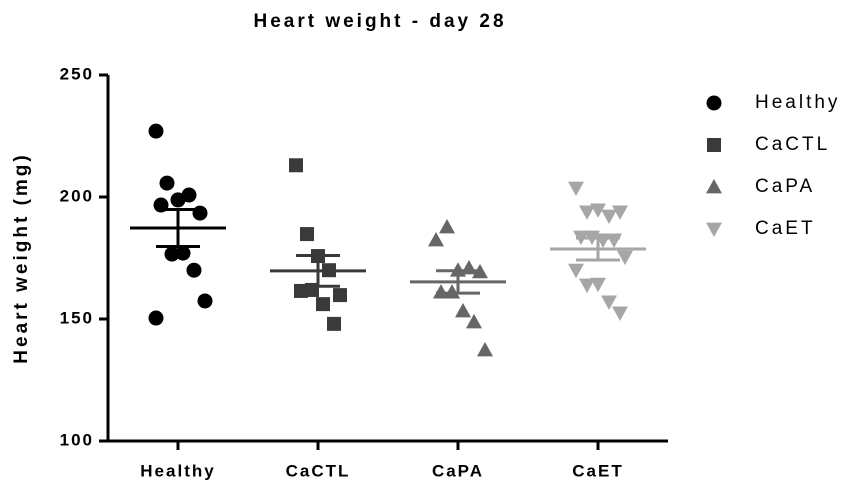 Image resolution: width=852 pixels, height=487 pixels. What do you see at coordinates (597, 470) in the screenshot?
I see `x-tick-label: CaET` at bounding box center [597, 470].